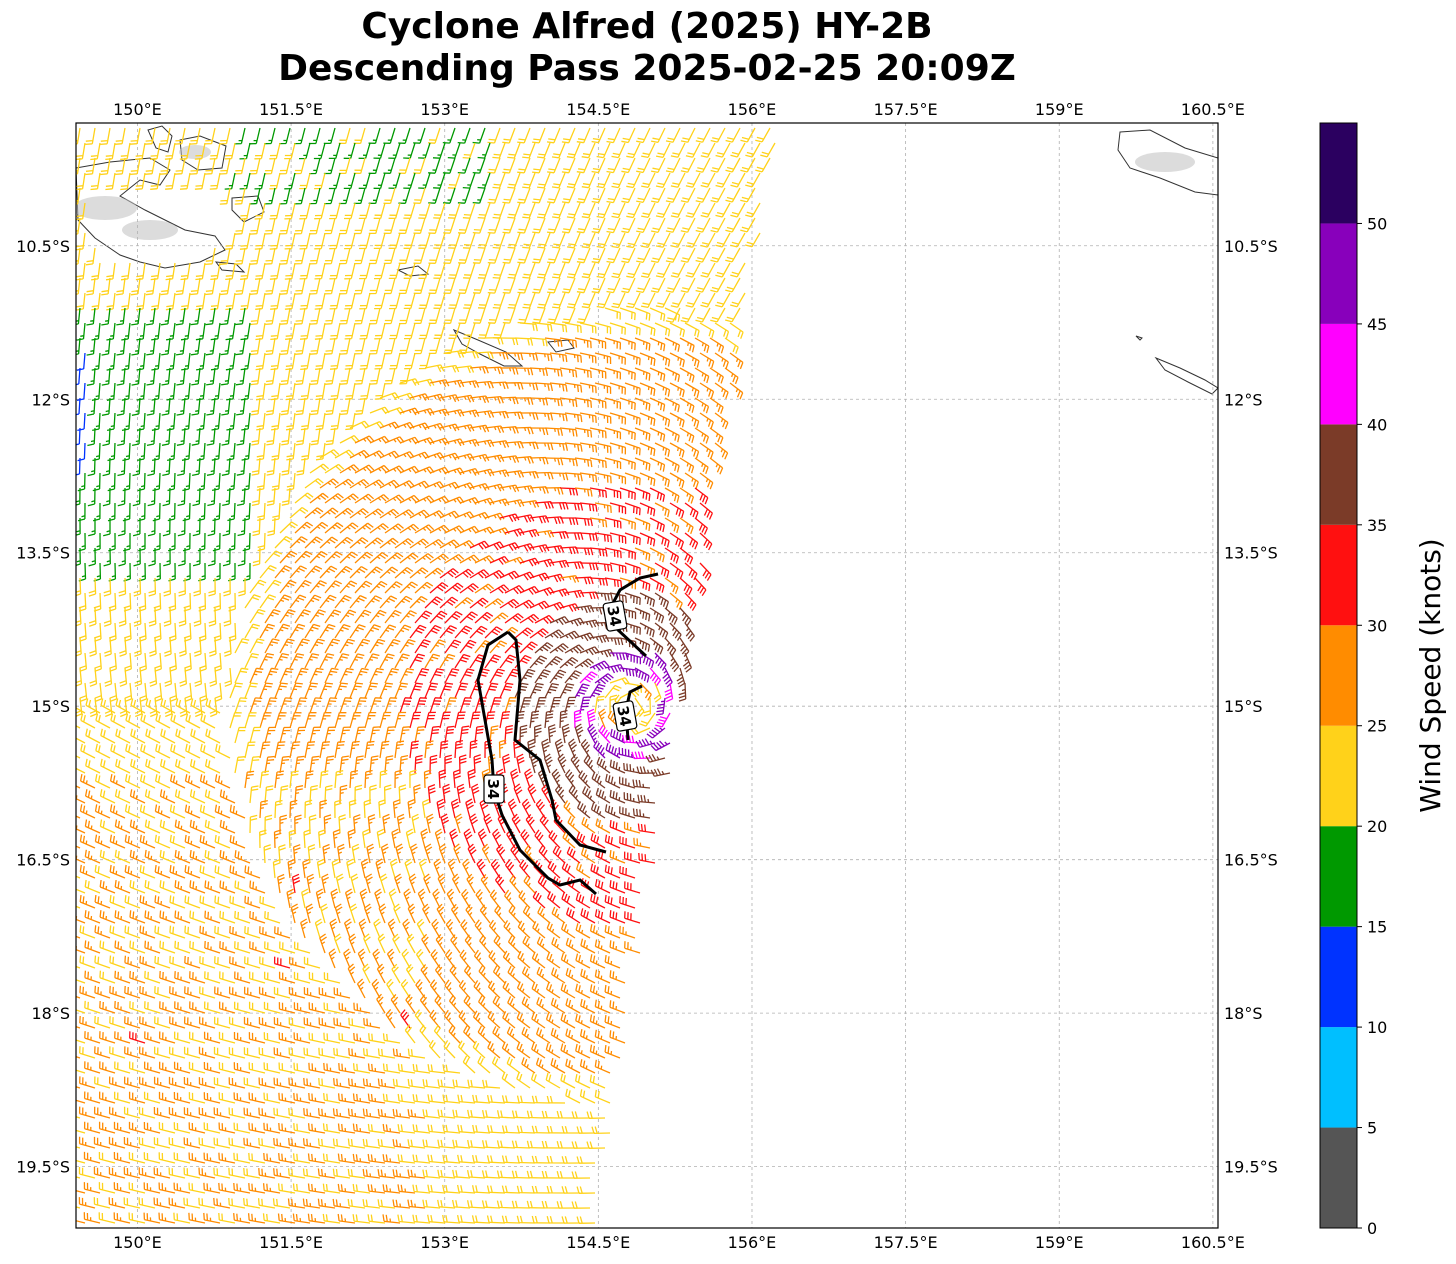  What do you see at coordinates (1251, 860) in the screenshot?
I see `lat-tick-label-right: 16.5°S` at bounding box center [1251, 860].